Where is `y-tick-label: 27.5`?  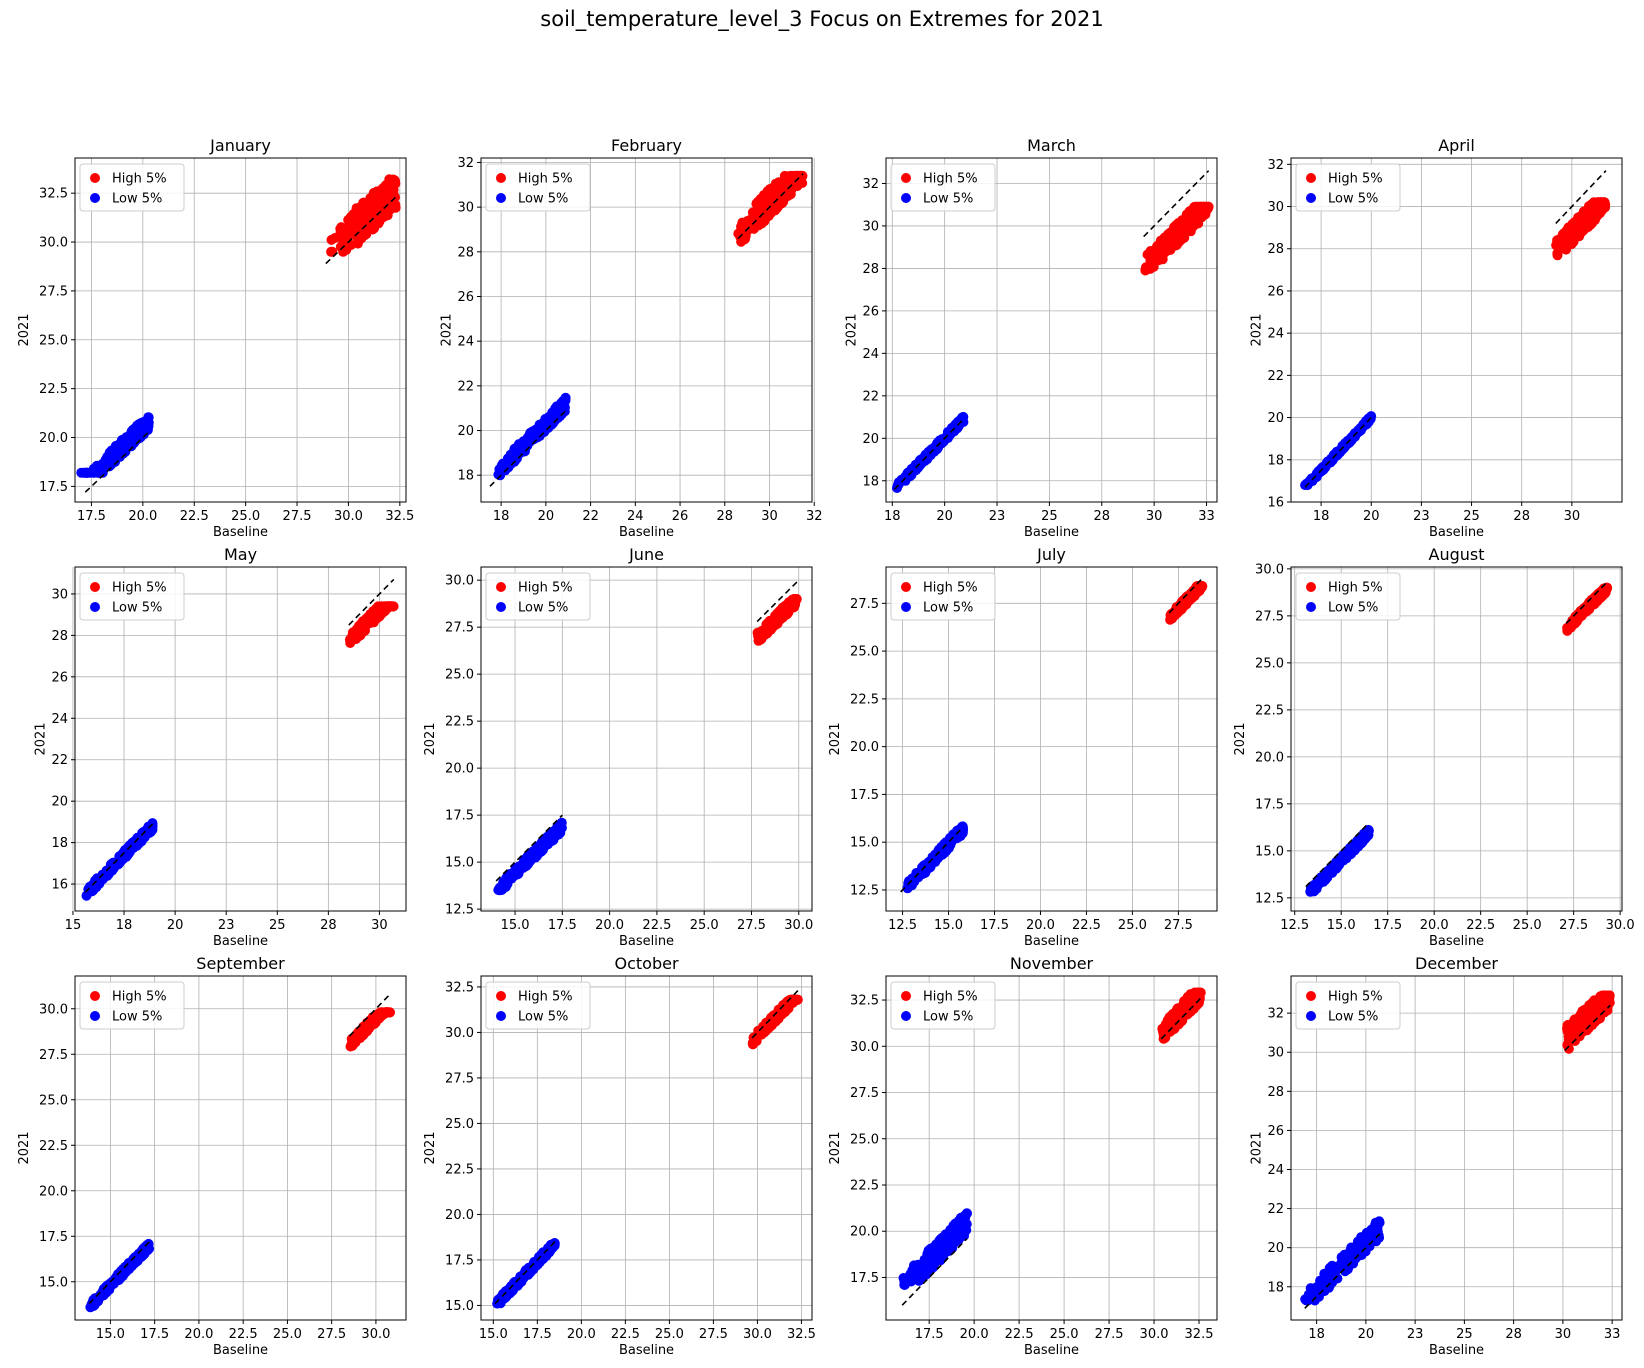
y-tick-label: 27.5 is located at coordinates (864, 604).